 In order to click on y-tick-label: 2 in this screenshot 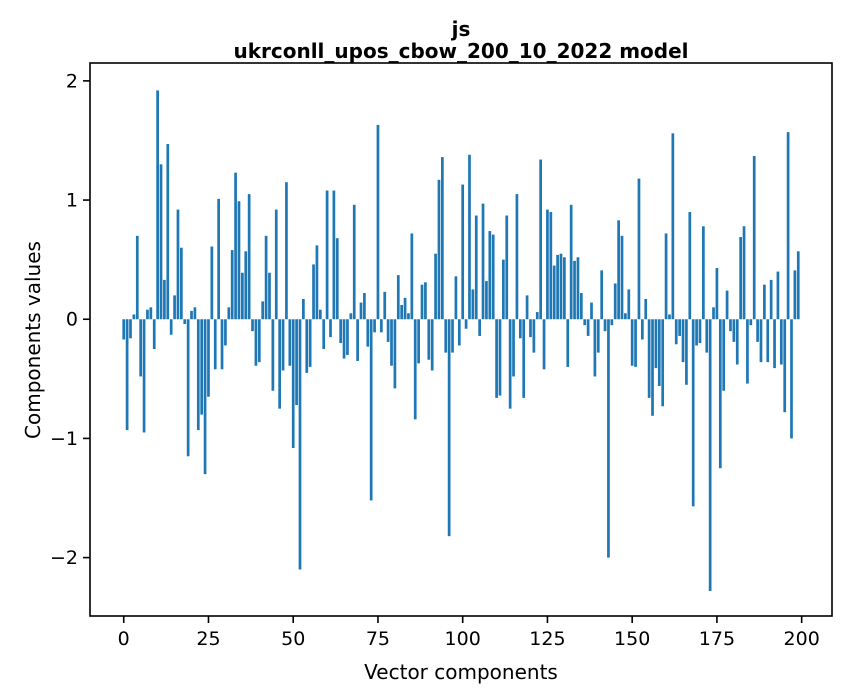, I will do `click(72, 81)`.